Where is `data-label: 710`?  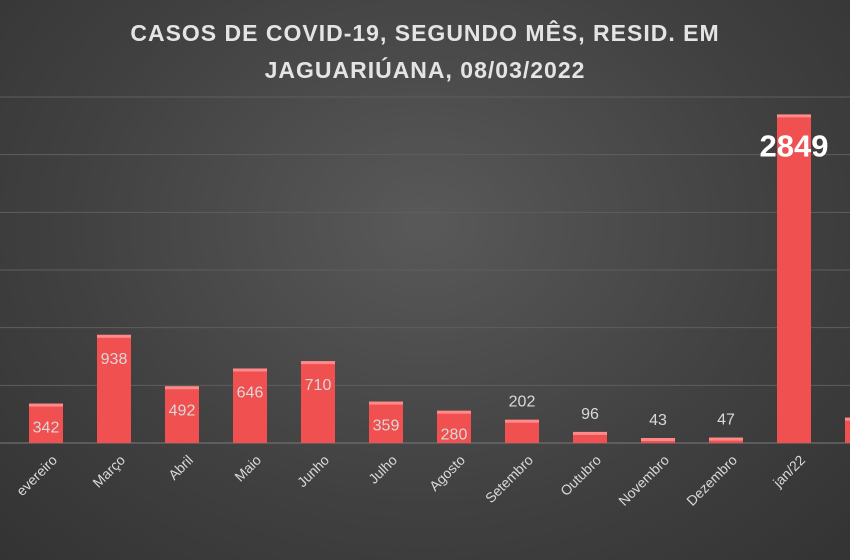
data-label: 710 is located at coordinates (318, 385).